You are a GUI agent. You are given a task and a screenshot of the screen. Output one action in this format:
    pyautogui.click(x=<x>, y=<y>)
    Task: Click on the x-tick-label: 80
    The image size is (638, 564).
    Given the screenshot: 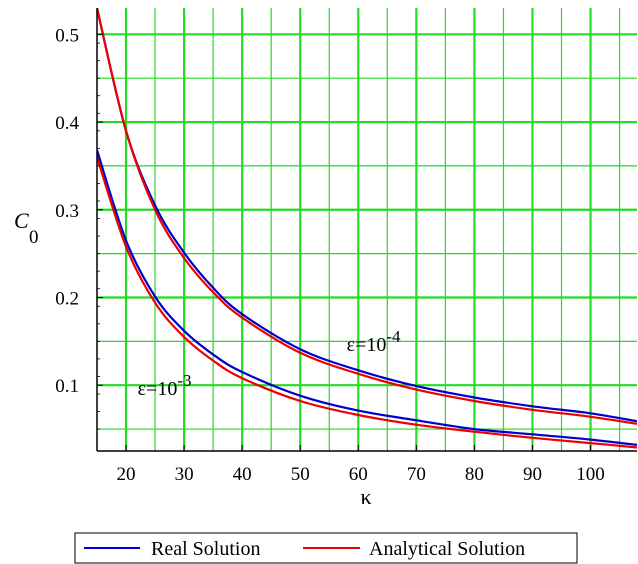 What is the action you would take?
    pyautogui.click(x=474, y=474)
    